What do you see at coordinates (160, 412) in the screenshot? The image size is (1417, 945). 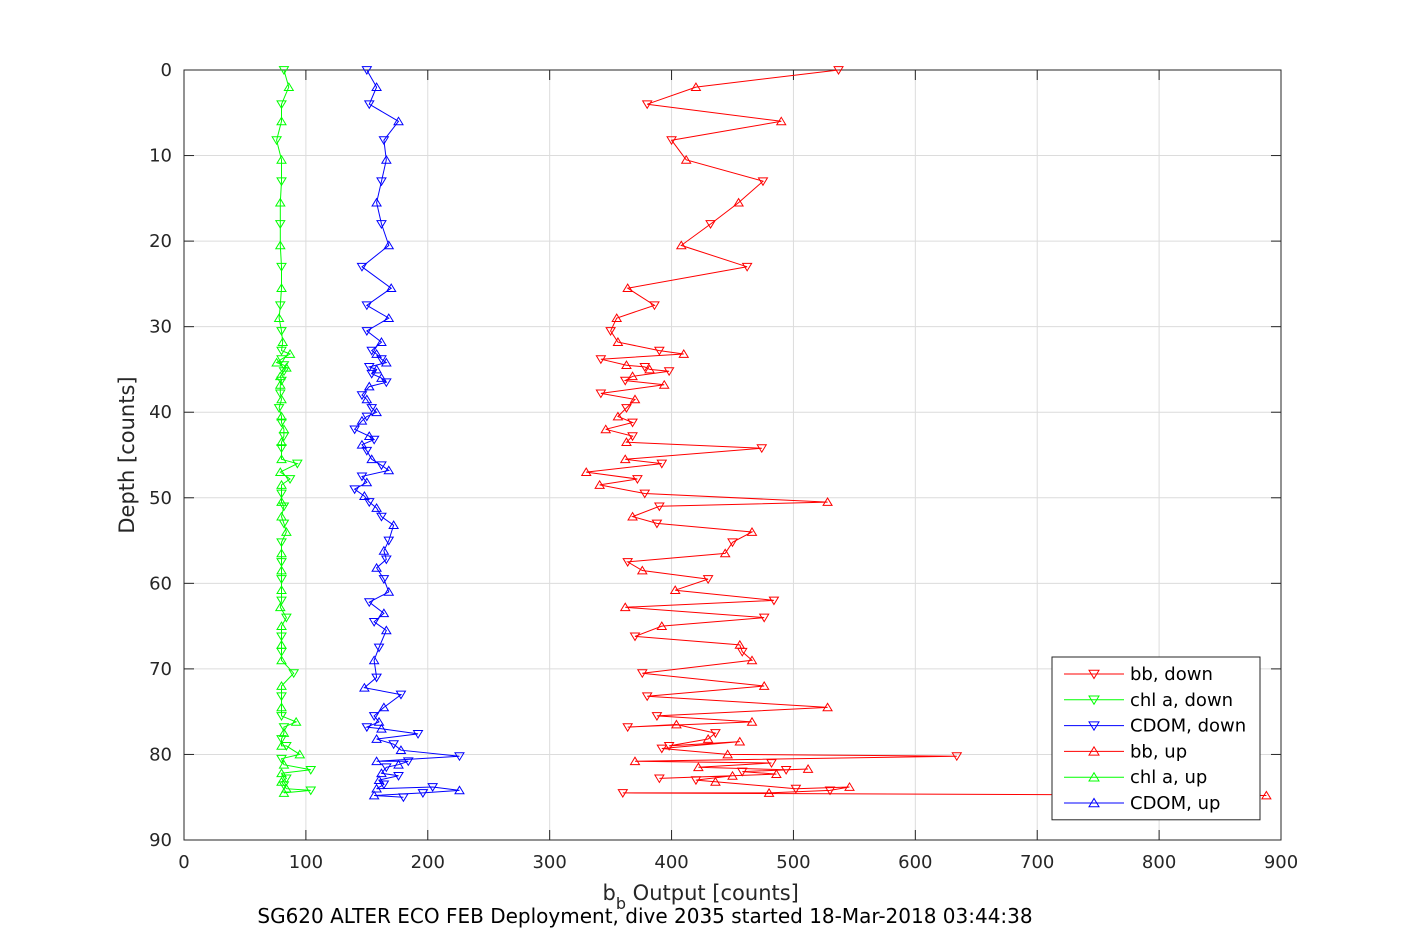 I see `y-tick-label: 40` at bounding box center [160, 412].